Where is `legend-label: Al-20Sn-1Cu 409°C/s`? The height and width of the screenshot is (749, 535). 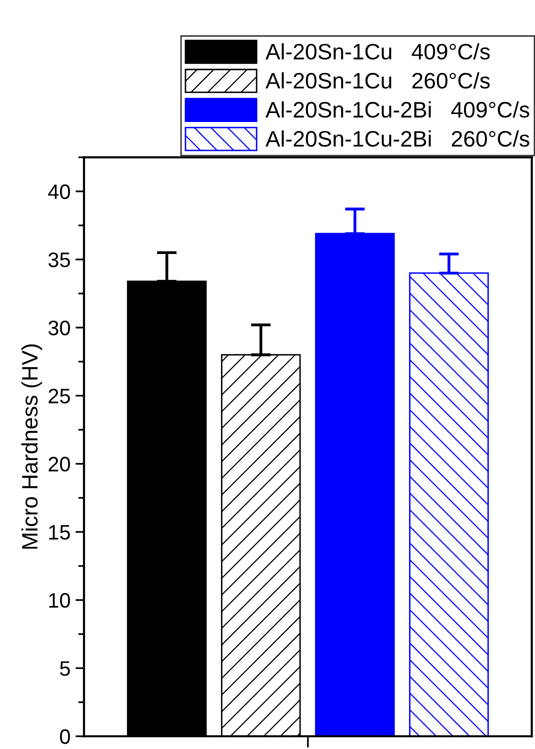
legend-label: Al-20Sn-1Cu 409°C/s is located at coordinates (378, 51).